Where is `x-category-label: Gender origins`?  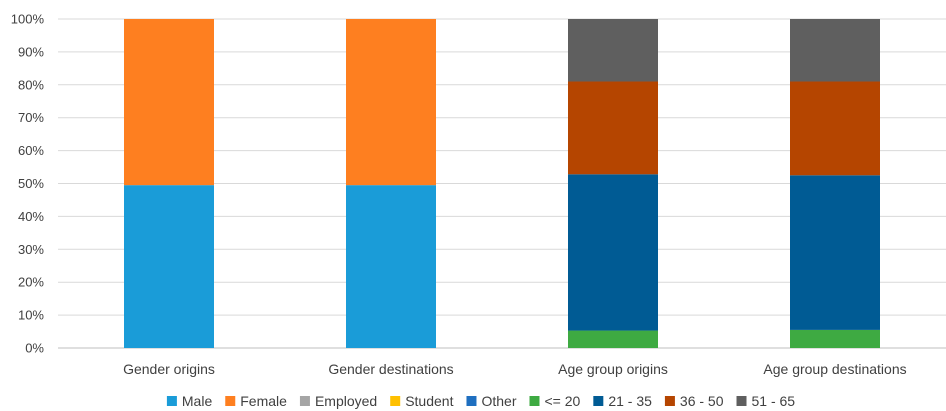 x-category-label: Gender origins is located at coordinates (169, 369).